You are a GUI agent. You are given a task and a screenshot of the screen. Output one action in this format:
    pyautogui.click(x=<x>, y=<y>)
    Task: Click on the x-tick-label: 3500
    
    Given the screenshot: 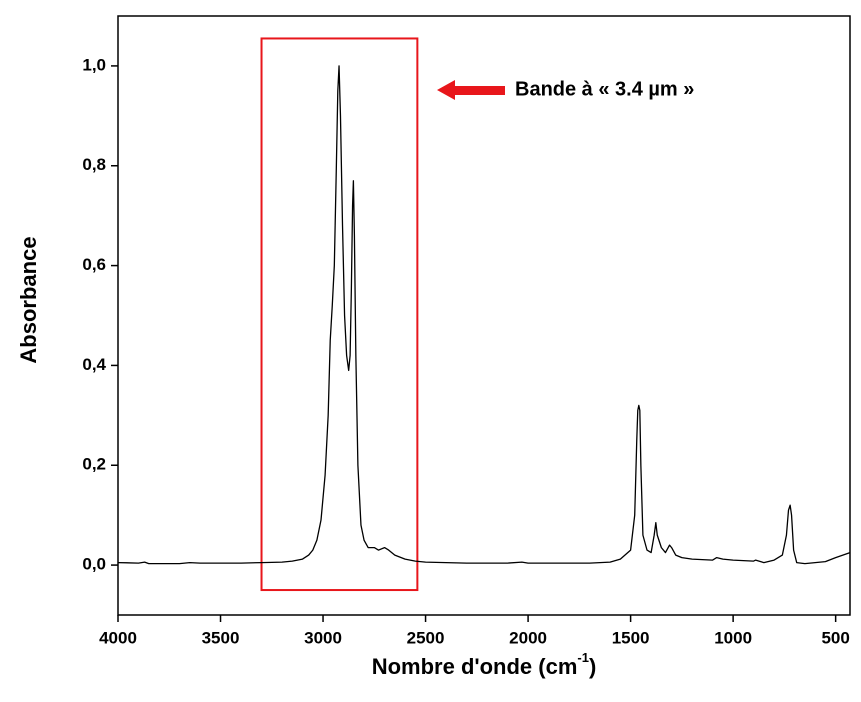 What is the action you would take?
    pyautogui.click(x=221, y=637)
    